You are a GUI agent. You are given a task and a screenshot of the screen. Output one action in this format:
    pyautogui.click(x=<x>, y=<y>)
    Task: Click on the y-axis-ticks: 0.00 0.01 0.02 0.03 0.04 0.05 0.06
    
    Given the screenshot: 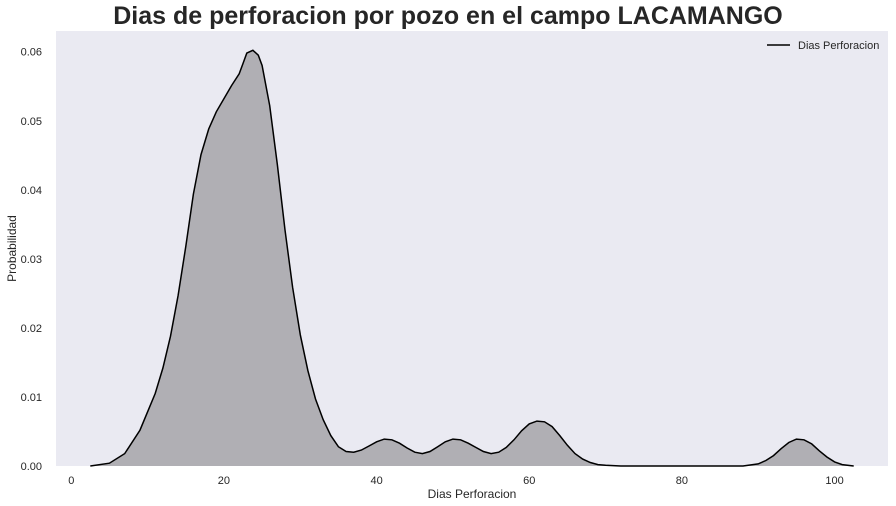 What is the action you would take?
    pyautogui.click(x=31, y=260)
    